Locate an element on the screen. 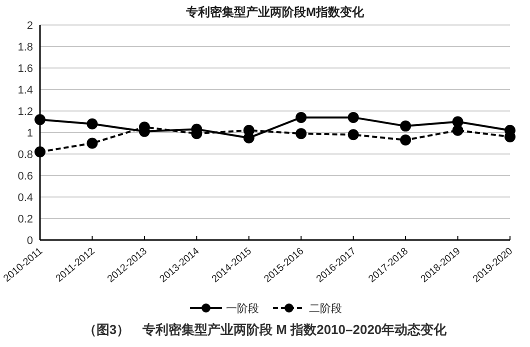 This screenshot has width=530, height=347. y-tick-label: 0.8 is located at coordinates (25, 155).